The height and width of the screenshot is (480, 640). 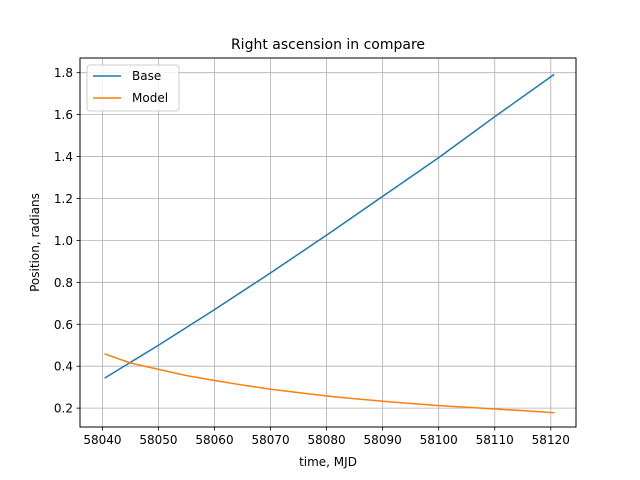 I want to click on y-tick-label: 1.8, so click(x=63, y=73).